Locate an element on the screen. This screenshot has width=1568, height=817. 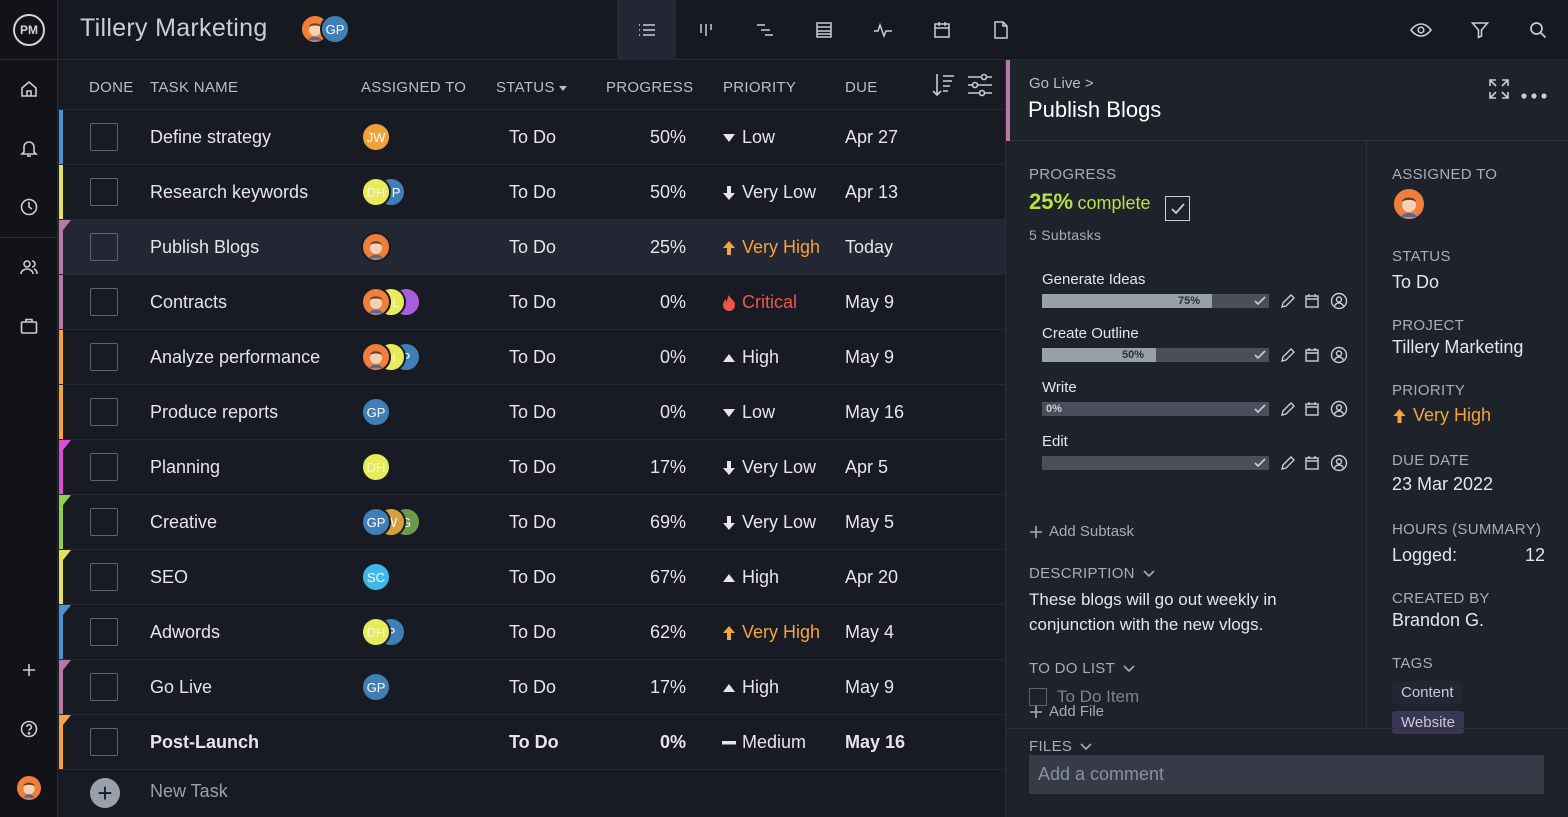
task-name: SEO is located at coordinates (169, 577).